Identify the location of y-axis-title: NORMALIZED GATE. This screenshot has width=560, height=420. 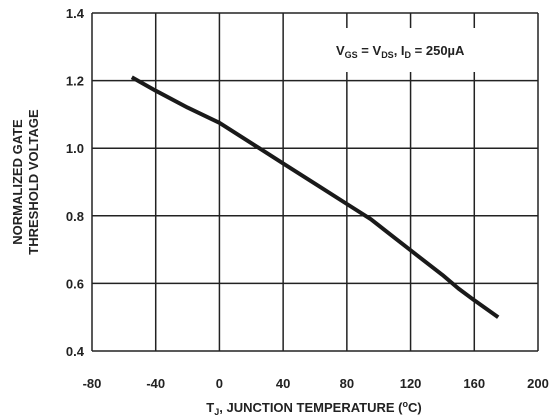
(17, 182).